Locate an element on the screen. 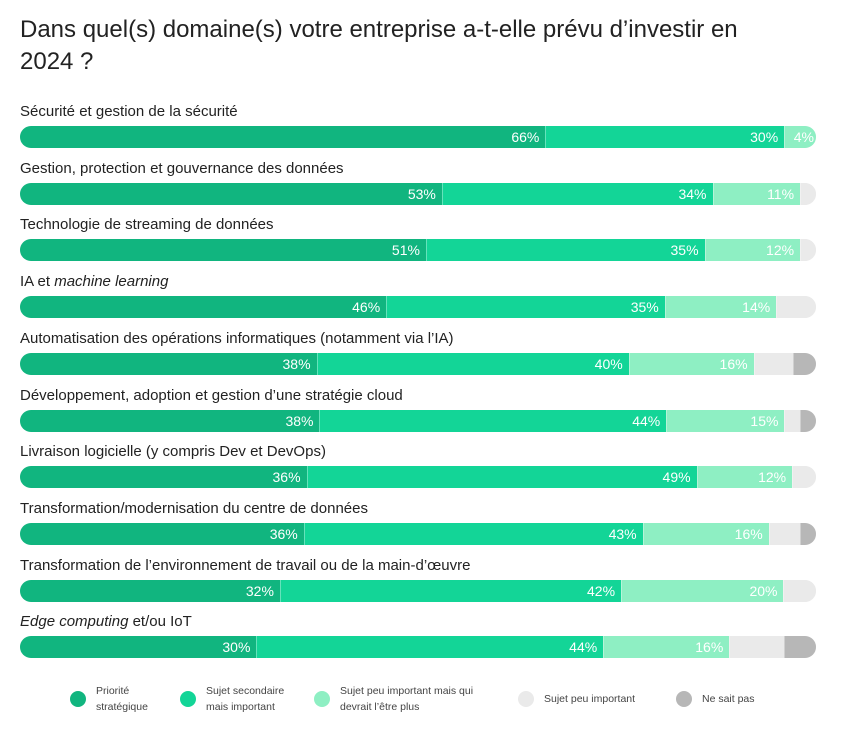 This screenshot has width=845, height=736. data-label: 46% is located at coordinates (366, 307).